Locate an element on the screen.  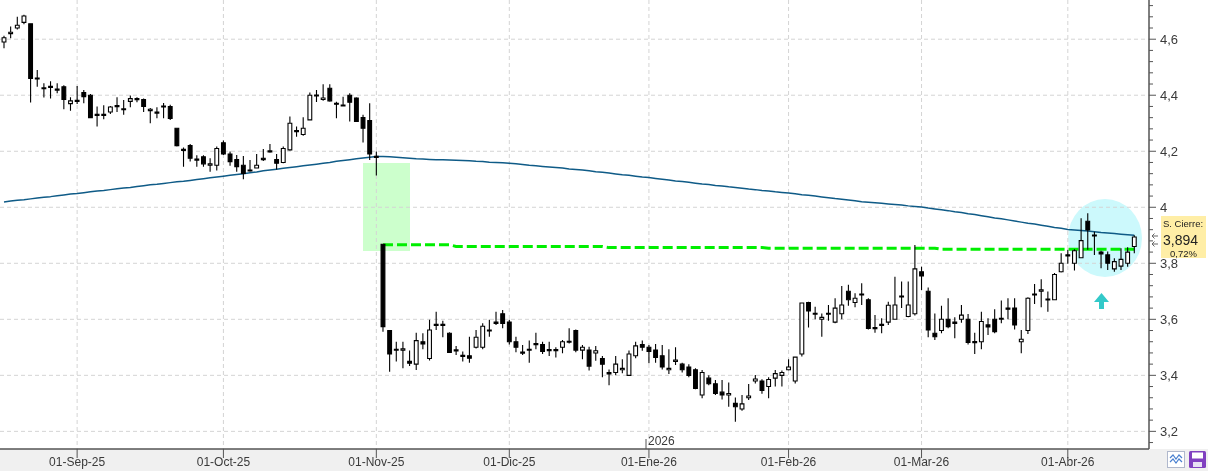
x-tick-label: 01-Mar-26 is located at coordinates (921, 462).